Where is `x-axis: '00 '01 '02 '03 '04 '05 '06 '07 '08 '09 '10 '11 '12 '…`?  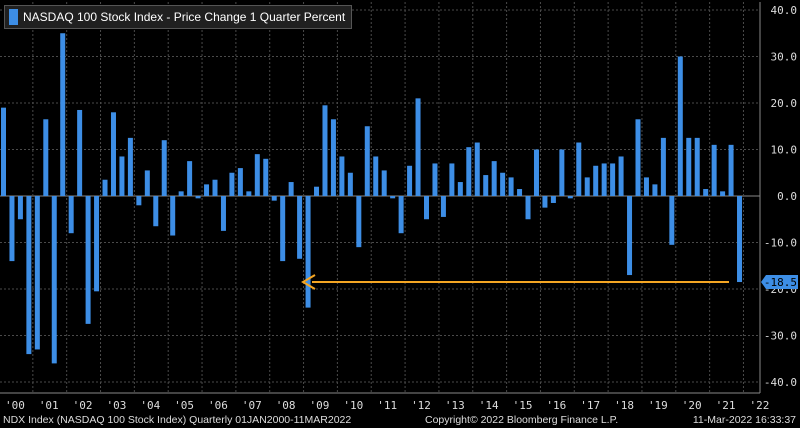
x-axis: '00 '01 '02 '03 '04 '05 '06 '07 '08 '09 '10 '11 '12 '… is located at coordinates (384, 402).